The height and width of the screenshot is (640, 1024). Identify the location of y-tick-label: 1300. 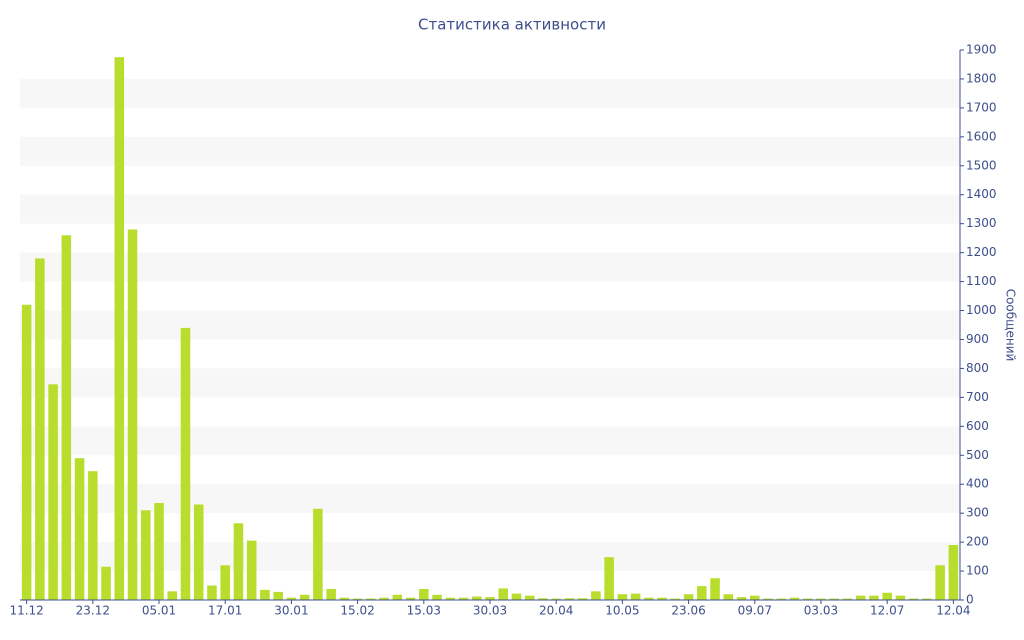
(981, 223).